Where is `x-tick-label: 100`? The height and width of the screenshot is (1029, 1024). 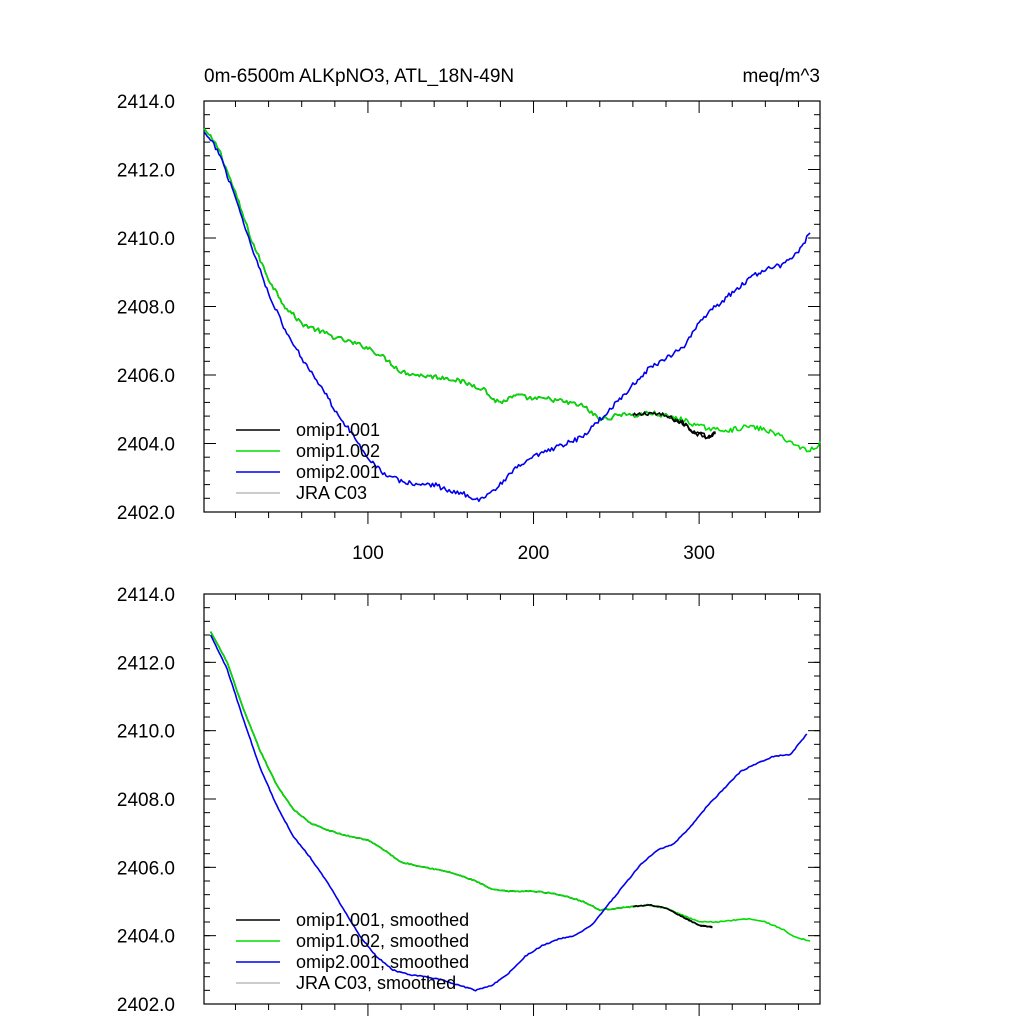 x-tick-label: 100 is located at coordinates (368, 553).